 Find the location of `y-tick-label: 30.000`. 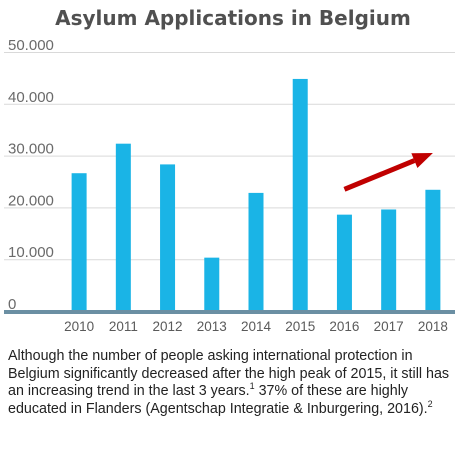

y-tick-label: 30.000 is located at coordinates (31, 149).